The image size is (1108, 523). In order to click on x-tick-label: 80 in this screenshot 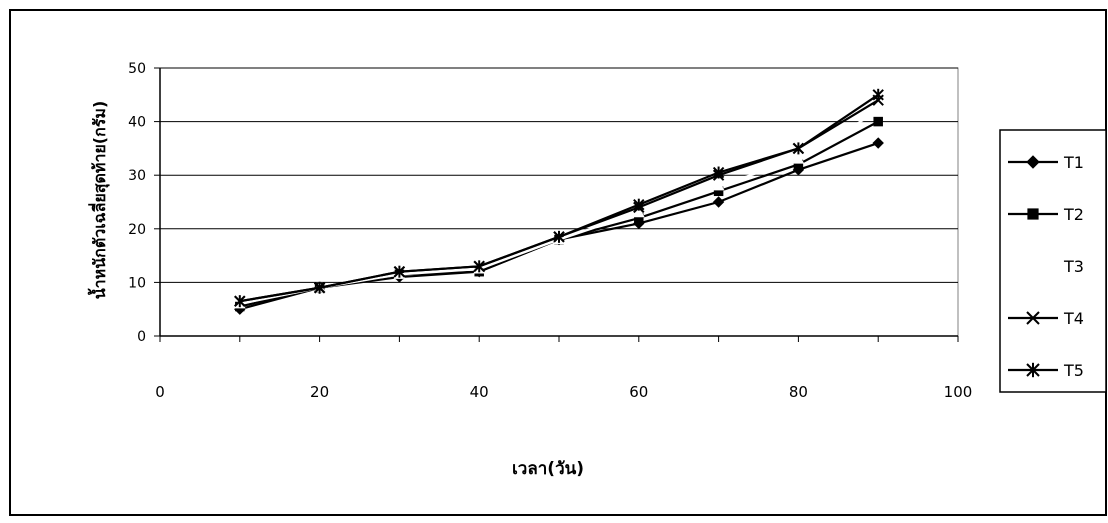, I will do `click(798, 392)`.